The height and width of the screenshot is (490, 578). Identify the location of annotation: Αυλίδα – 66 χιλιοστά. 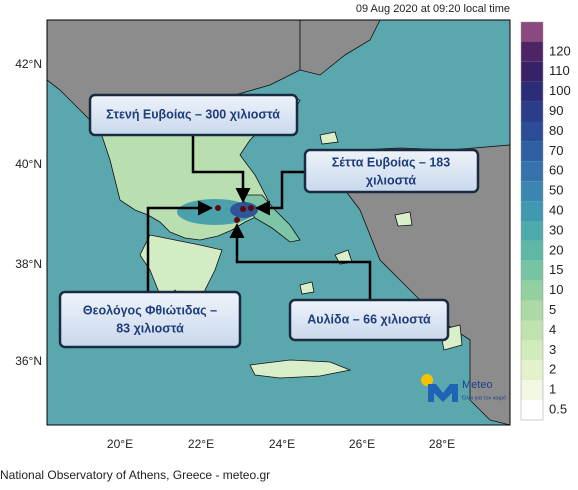
(369, 319).